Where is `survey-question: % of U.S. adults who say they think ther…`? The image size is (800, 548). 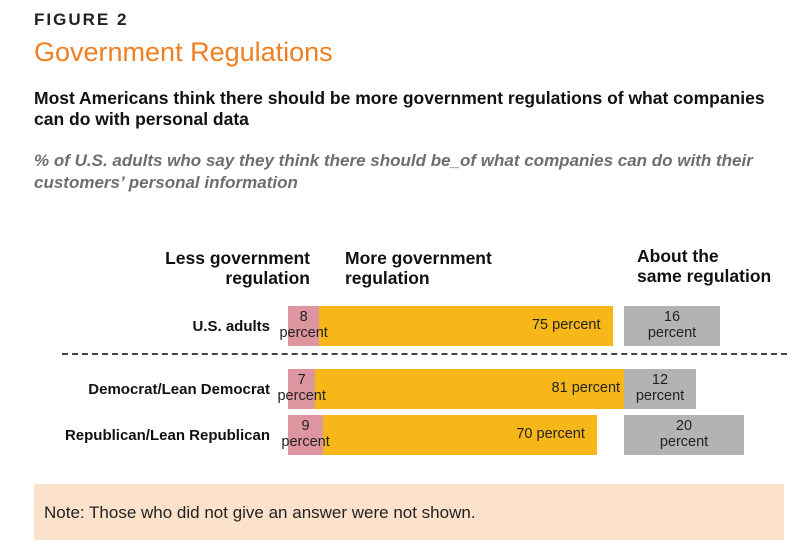
survey-question: % of U.S. adults who say they think ther… is located at coordinates (393, 171).